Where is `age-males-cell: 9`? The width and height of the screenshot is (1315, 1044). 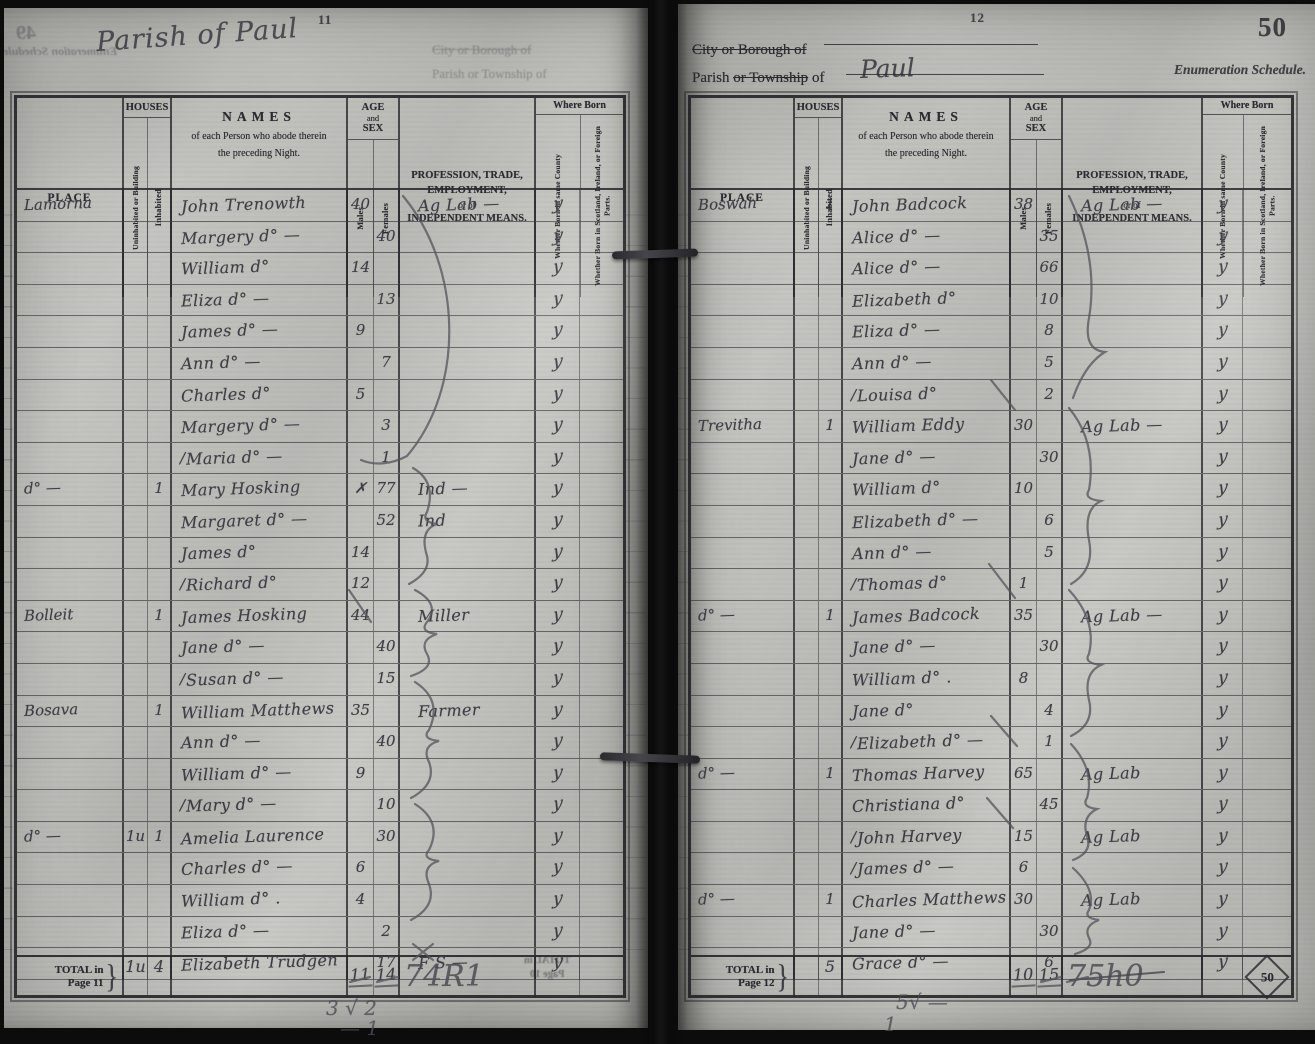
age-males-cell: 9 is located at coordinates (361, 774).